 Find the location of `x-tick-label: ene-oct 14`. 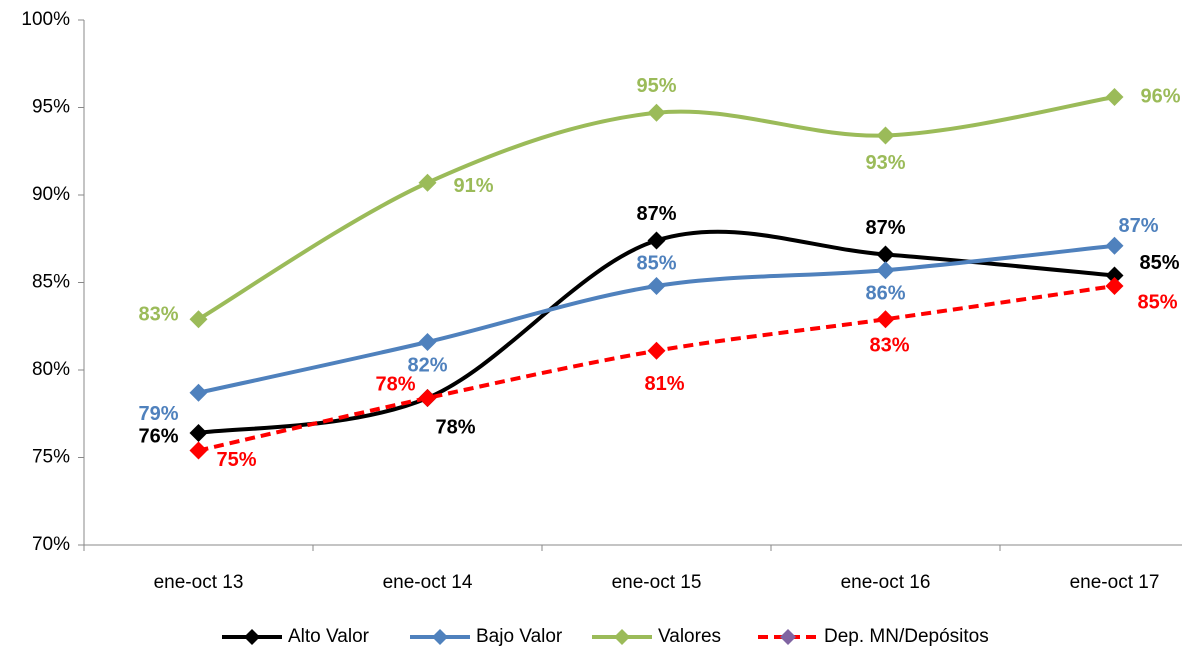

x-tick-label: ene-oct 14 is located at coordinates (428, 582).